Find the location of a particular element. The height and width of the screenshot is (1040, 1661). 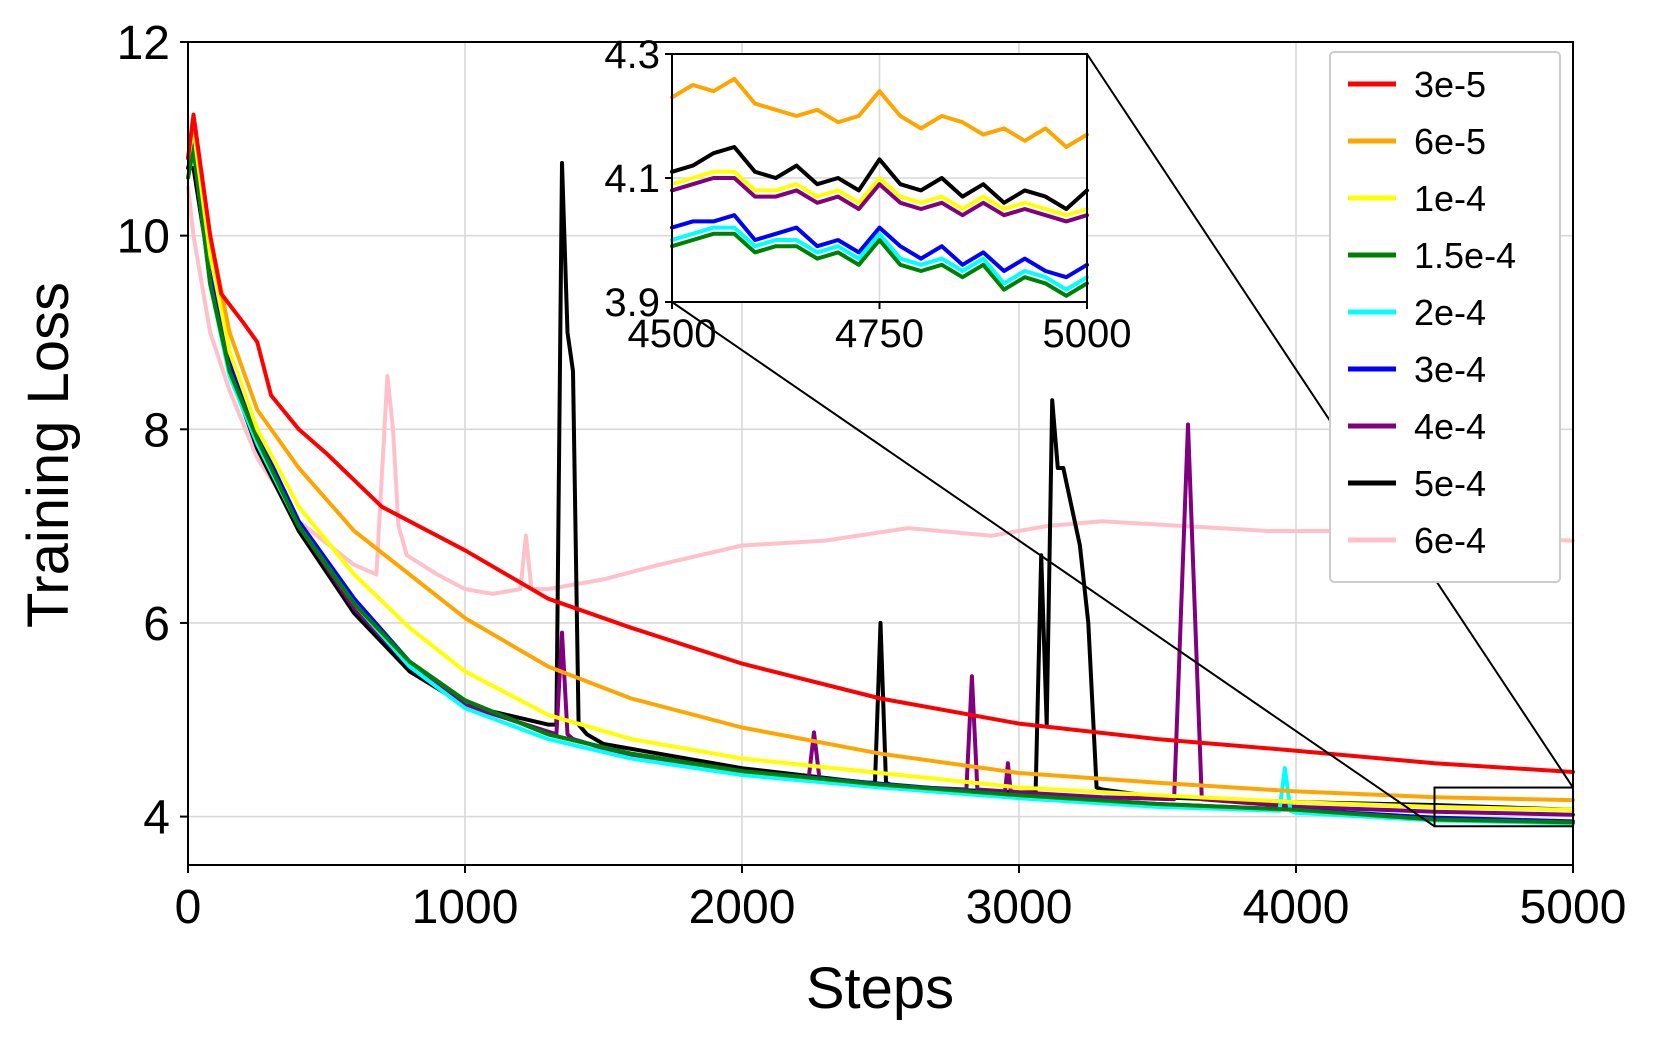

legend-label: 3e-5 is located at coordinates (1450, 84).